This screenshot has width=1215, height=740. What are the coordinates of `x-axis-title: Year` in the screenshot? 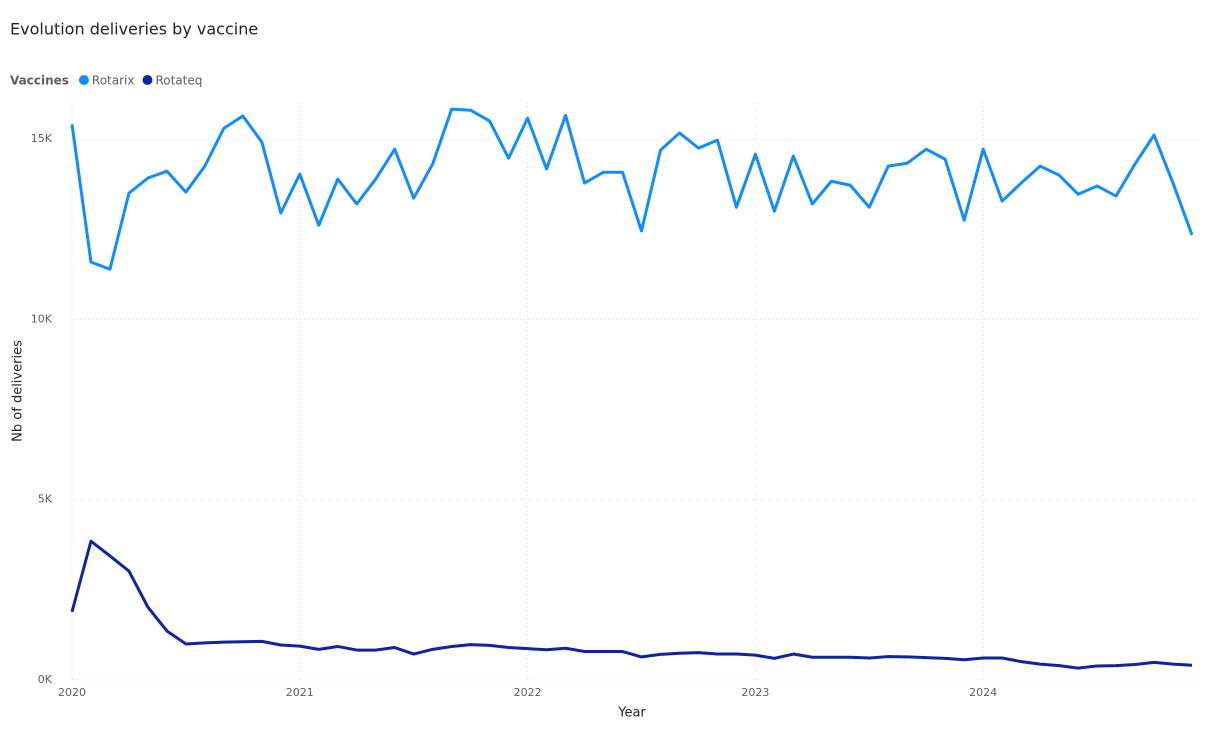 It's located at (631, 713).